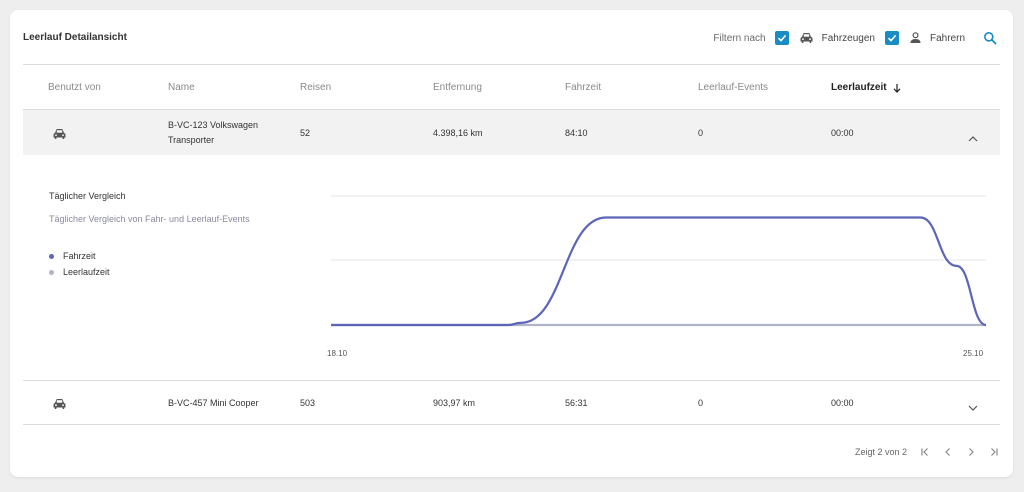 This screenshot has height=492, width=1024. Describe the element at coordinates (948, 452) in the screenshot. I see `previous-page-icon` at that location.